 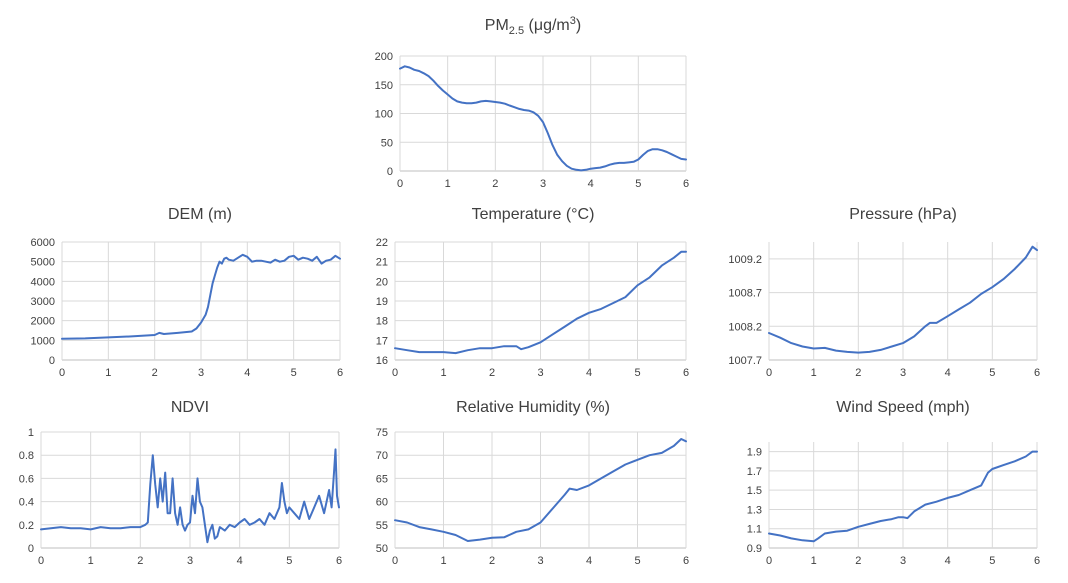 What do you see at coordinates (382, 479) in the screenshot?
I see `humidity-ytick-3: 65` at bounding box center [382, 479].